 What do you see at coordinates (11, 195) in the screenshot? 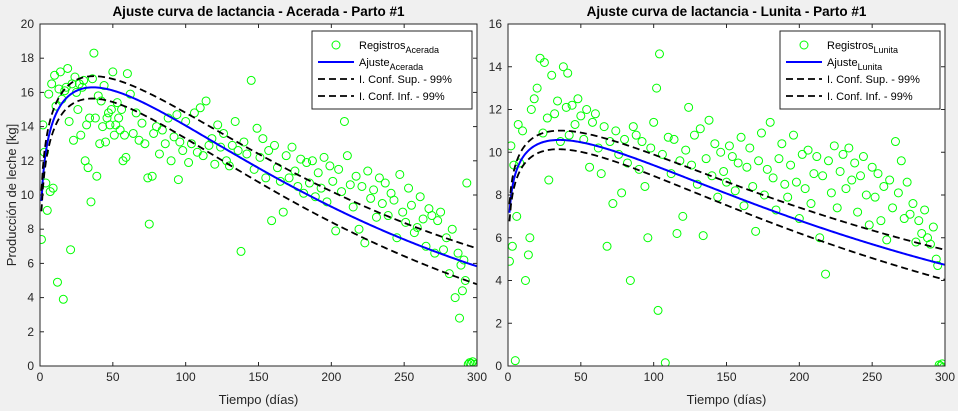
I see `y-axis-label: Producción de leche [kg]` at bounding box center [11, 195].